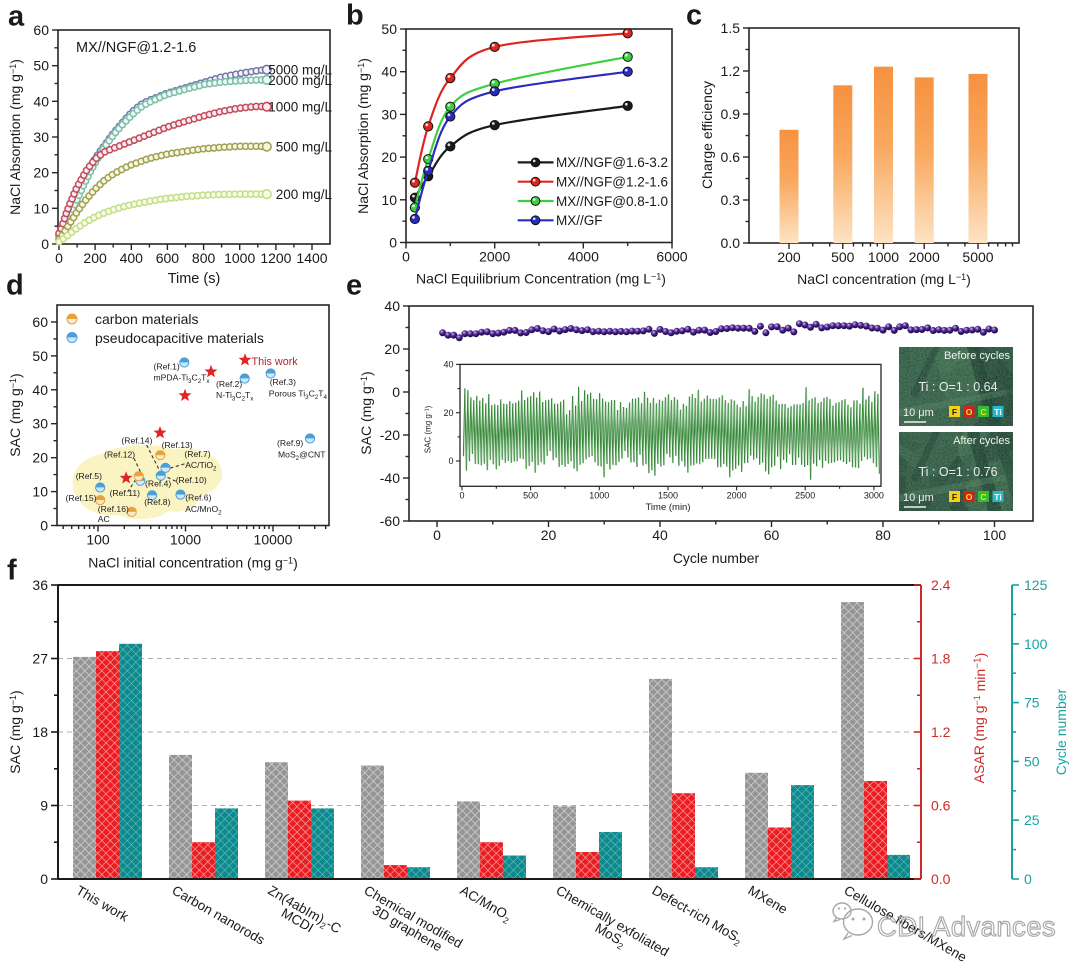 The width and height of the screenshot is (1080, 976). I want to click on svg-text: ASAR (mg g−1 min−1), so click(979, 718).